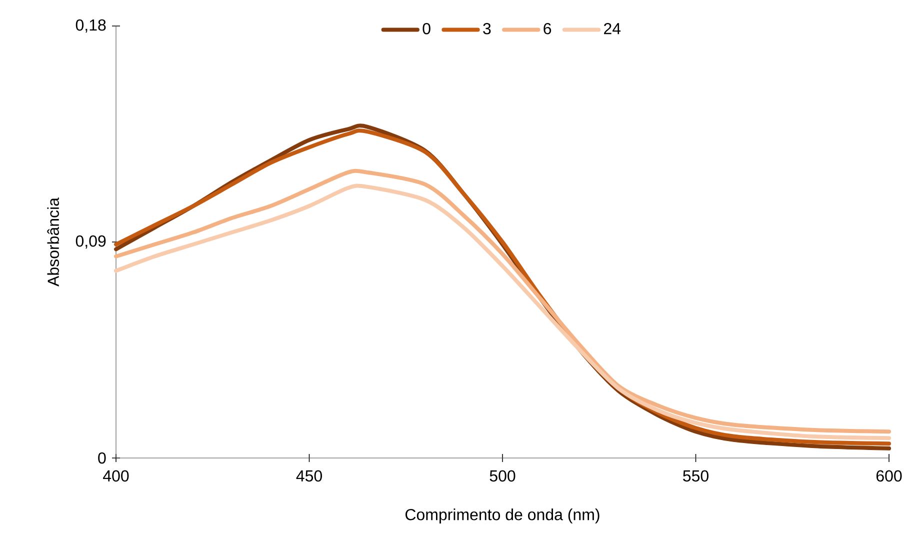 This screenshot has width=912, height=549. Describe the element at coordinates (612, 28) in the screenshot. I see `legend-label: 24` at that location.